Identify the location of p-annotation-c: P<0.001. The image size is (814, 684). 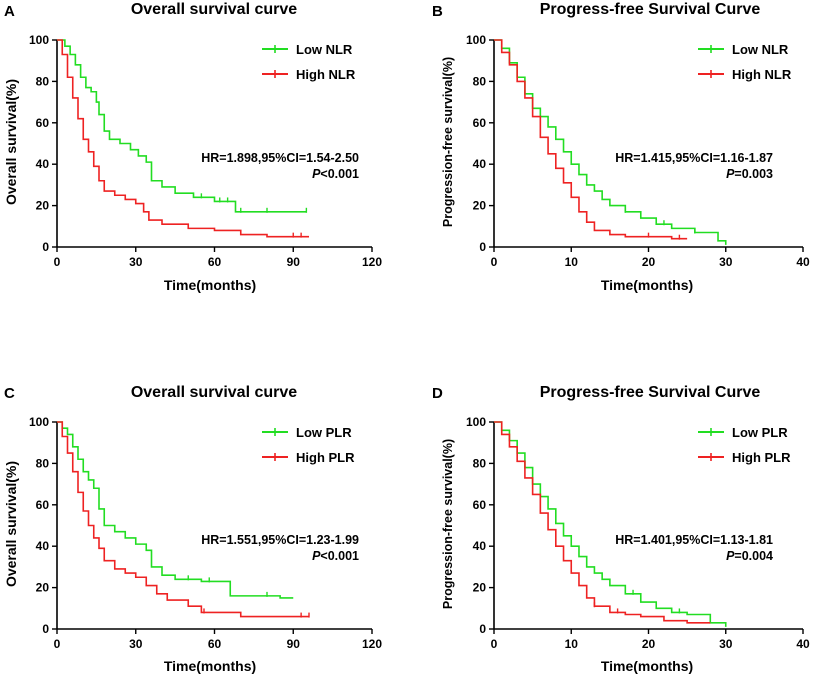
(335, 556).